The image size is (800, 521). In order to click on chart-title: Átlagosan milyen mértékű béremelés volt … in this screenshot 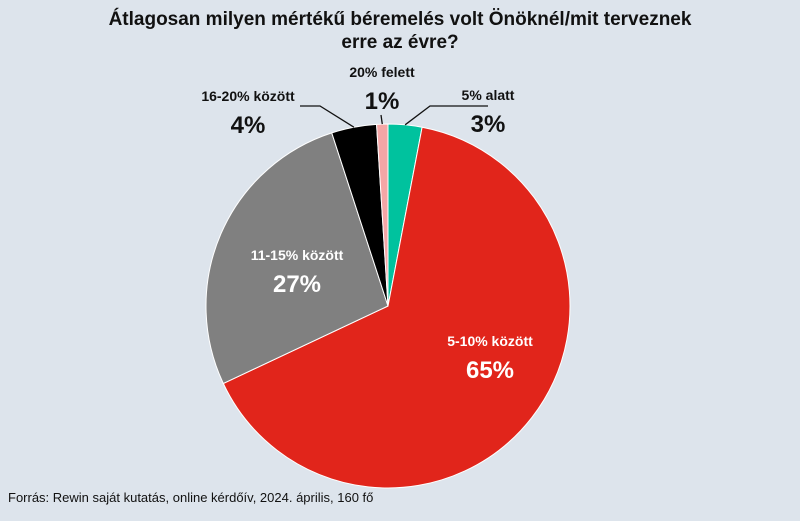, I will do `click(400, 31)`.